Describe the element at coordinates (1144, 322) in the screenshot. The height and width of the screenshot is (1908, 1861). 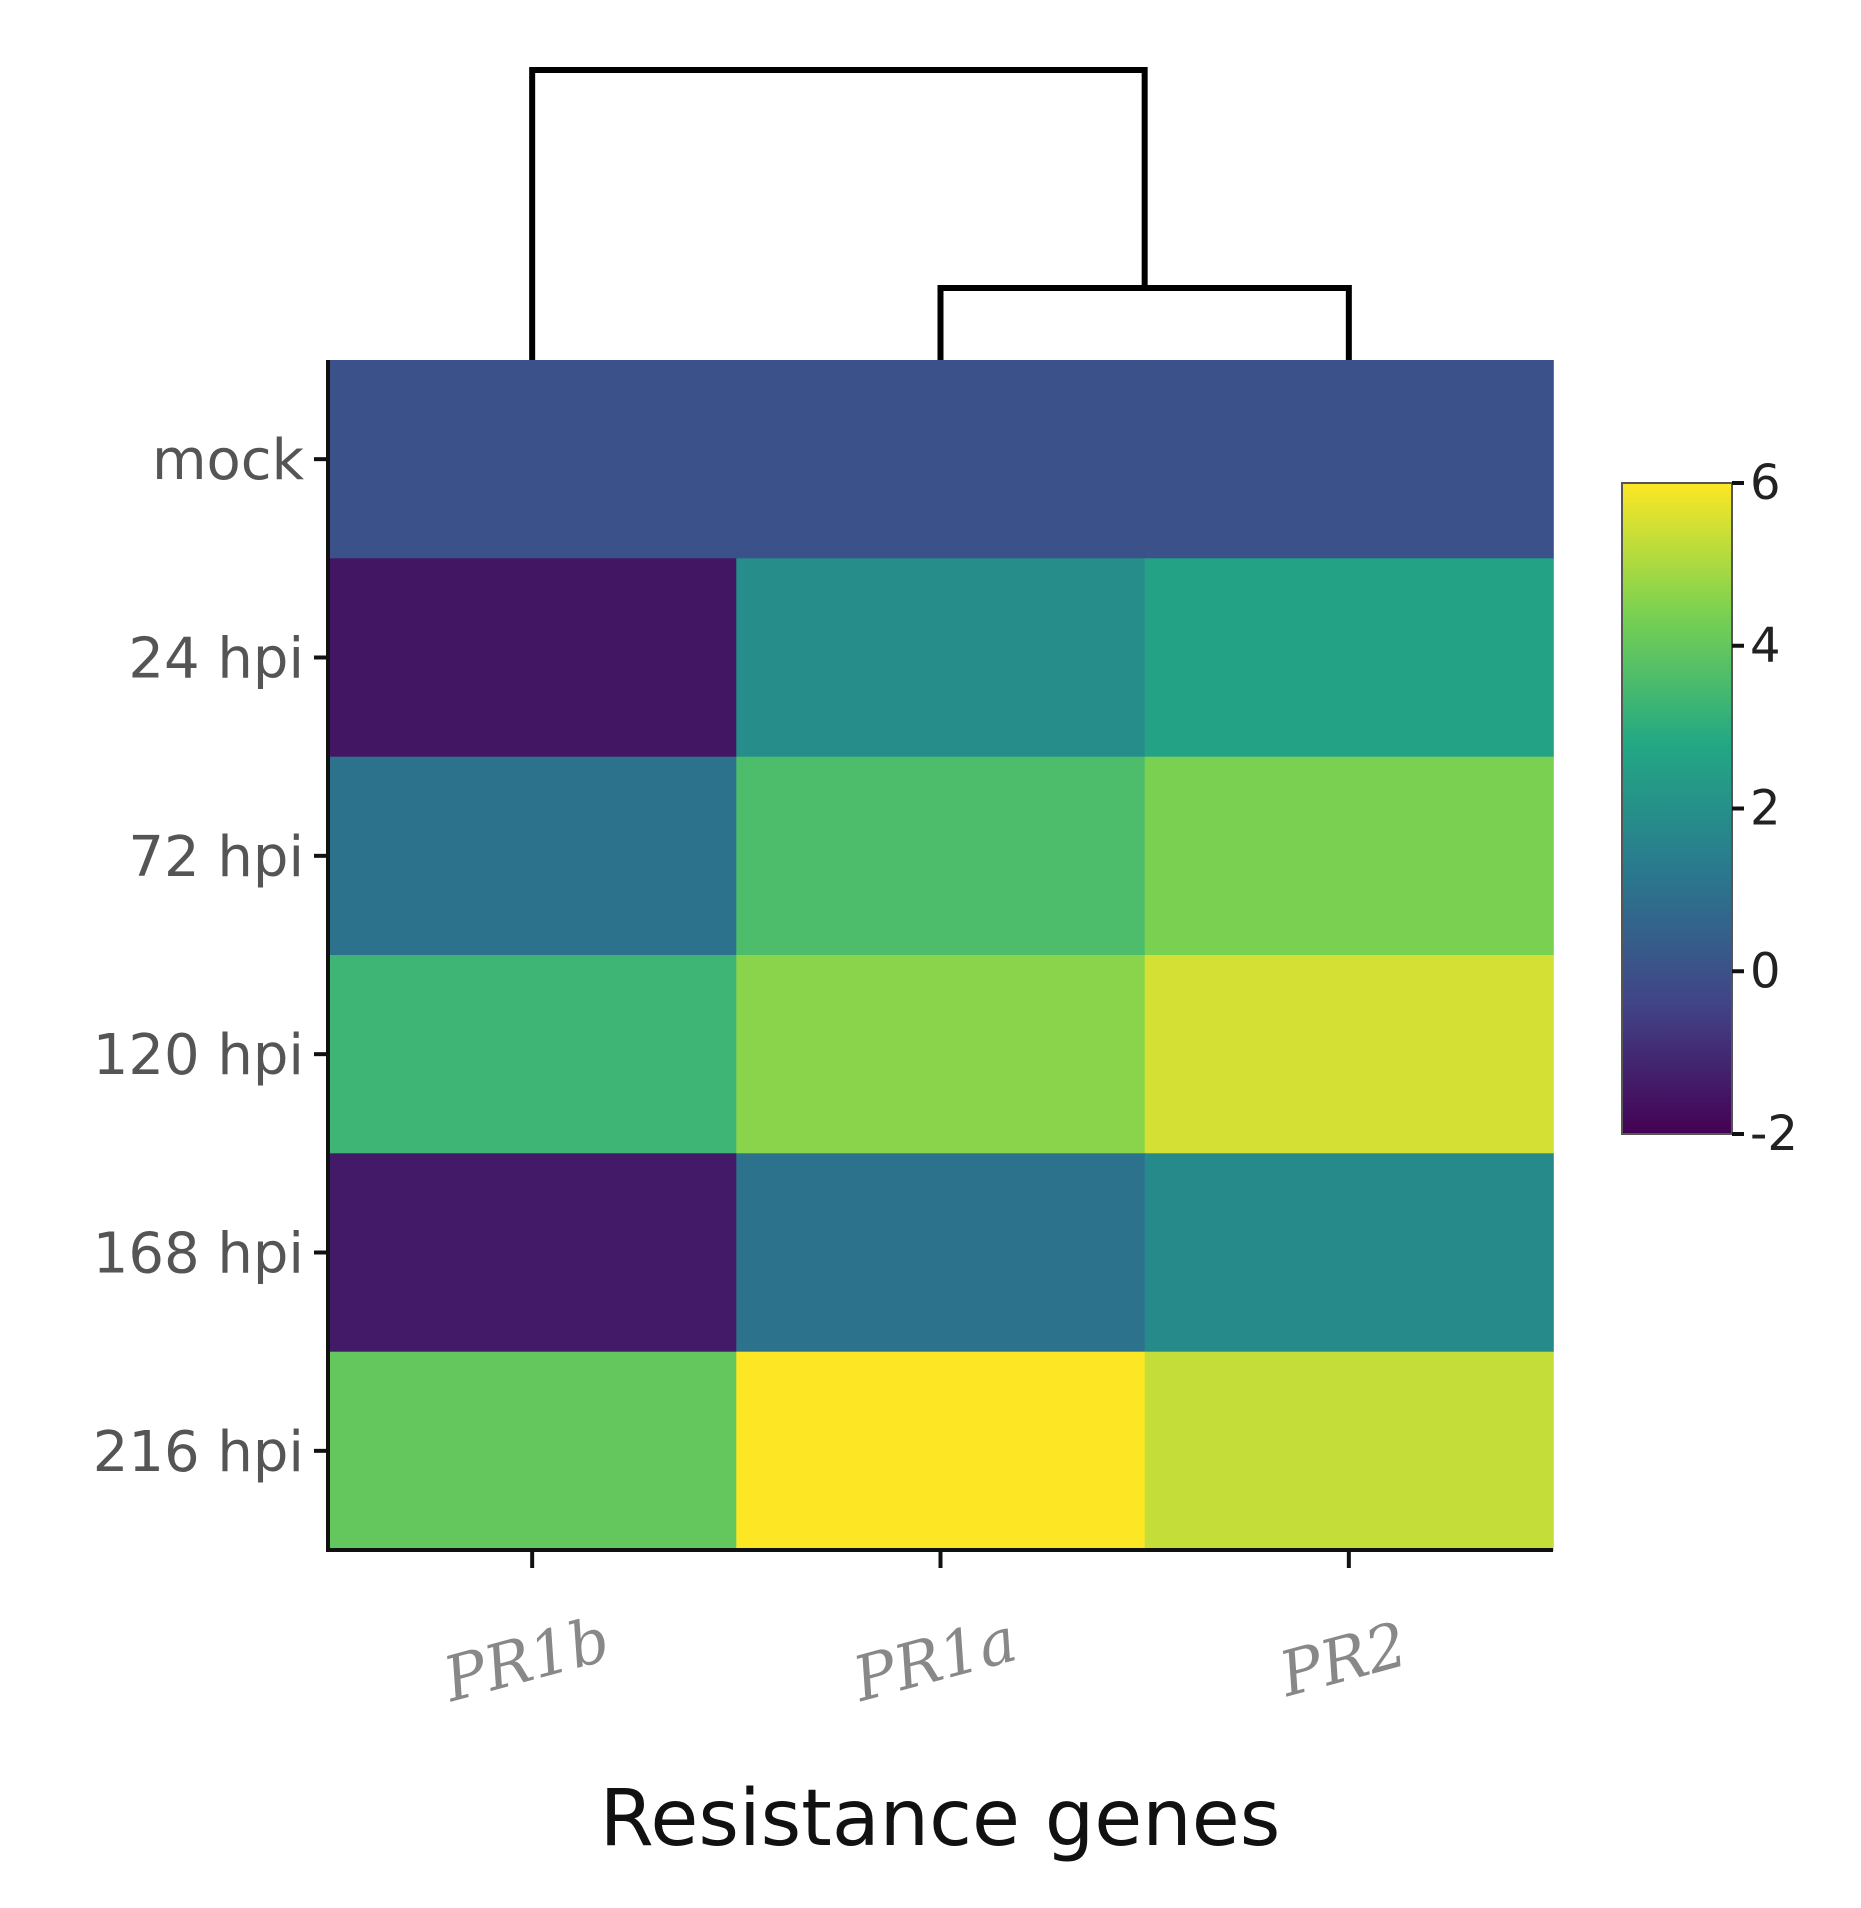
I see `dendrogram-branch-inner` at that location.